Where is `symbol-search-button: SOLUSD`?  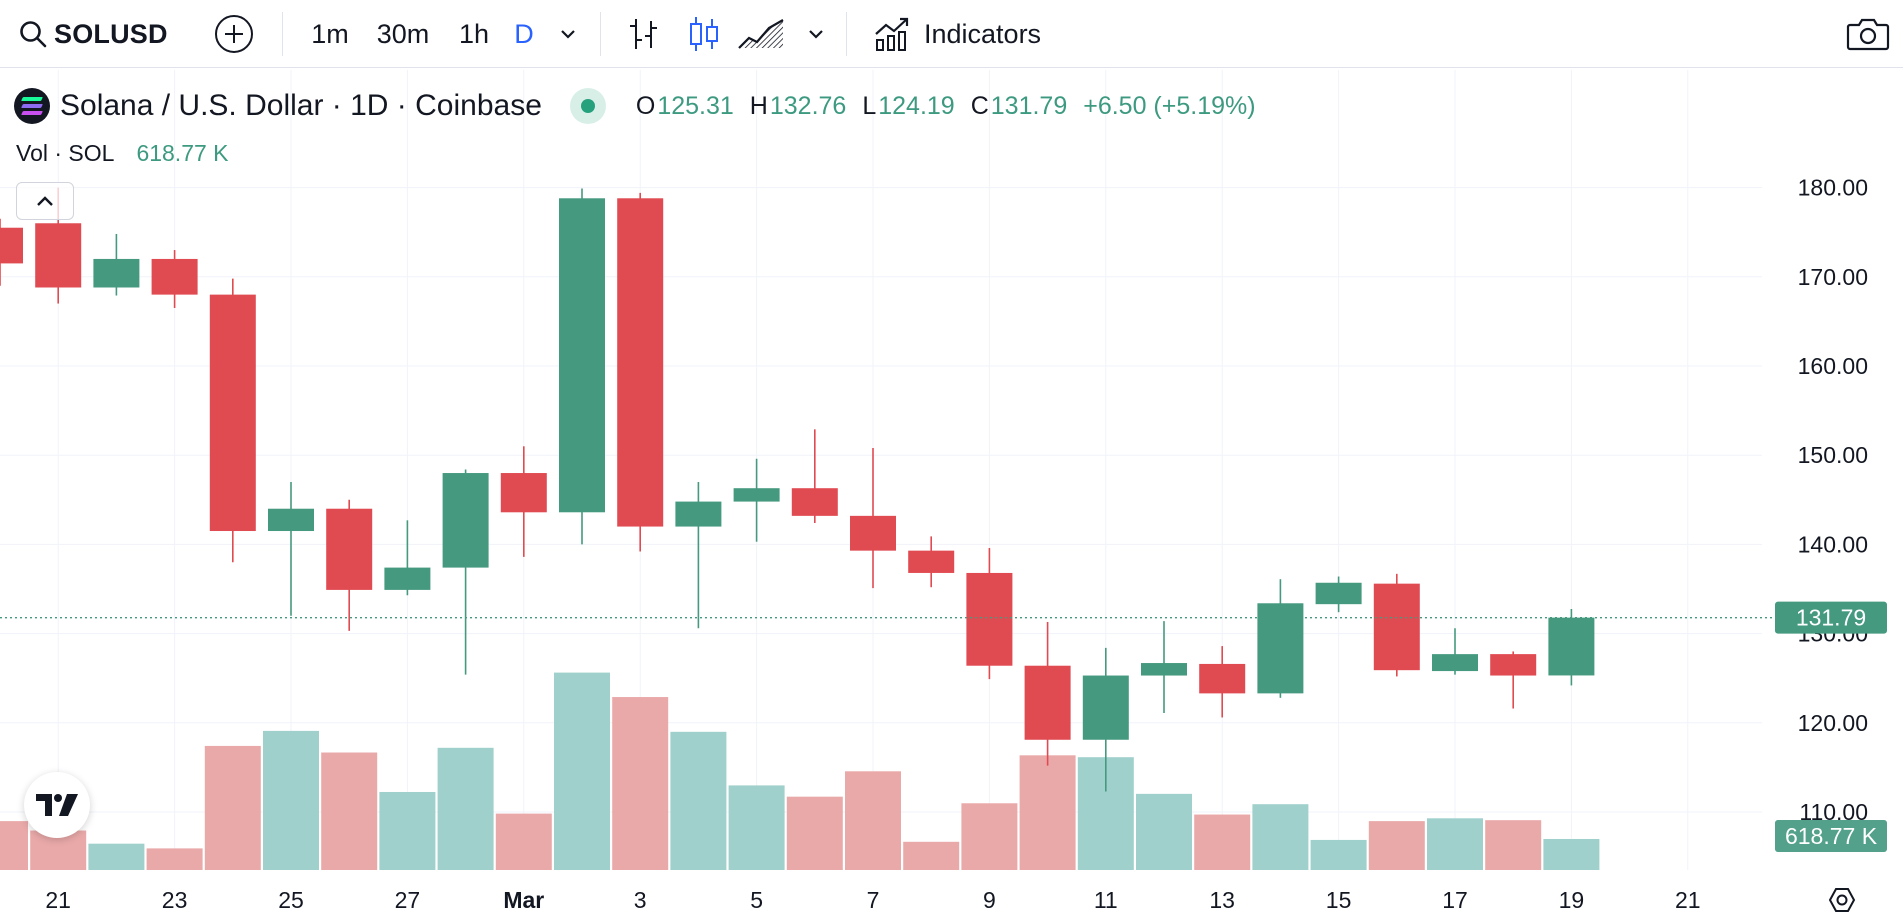 symbol-search-button: SOLUSD is located at coordinates (93, 34).